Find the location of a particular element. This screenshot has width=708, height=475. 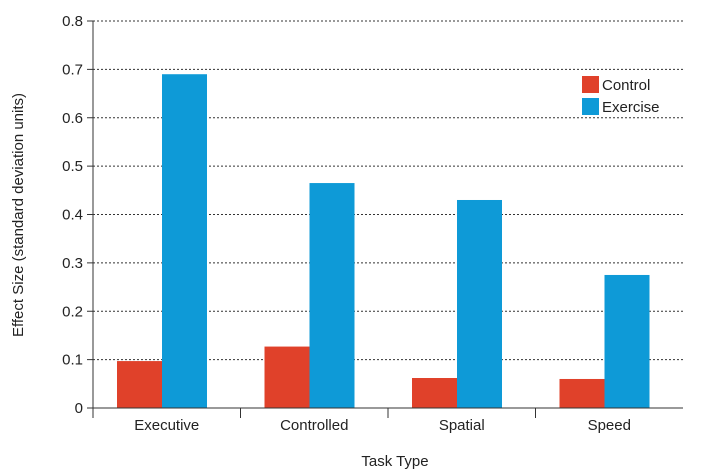

legend-label-control: Control is located at coordinates (626, 85).